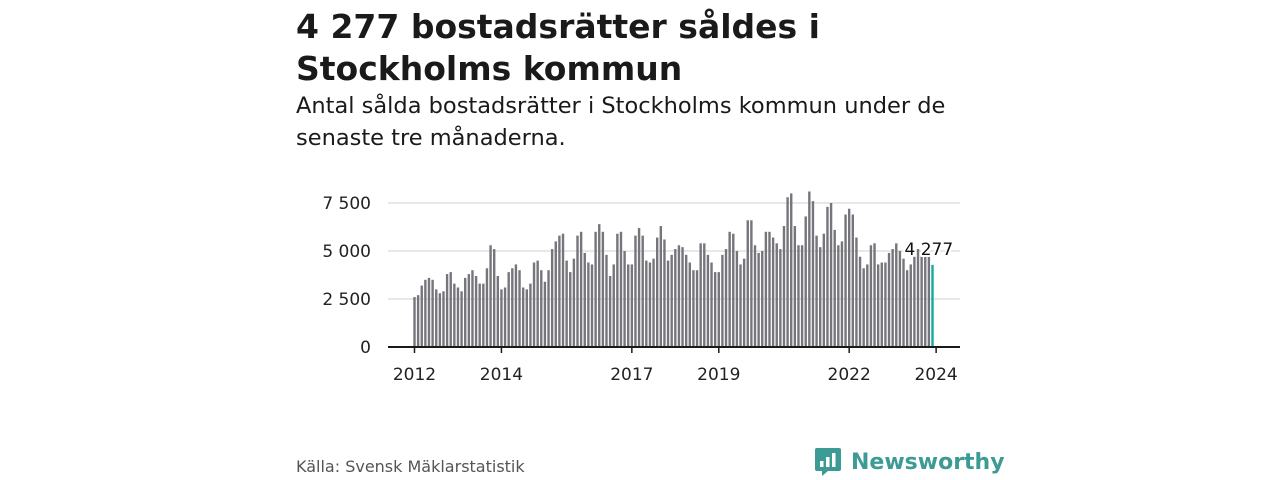 Image resolution: width=1280 pixels, height=480 pixels. Describe the element at coordinates (501, 375) in the screenshot. I see `x-tick-label: 2014` at that location.